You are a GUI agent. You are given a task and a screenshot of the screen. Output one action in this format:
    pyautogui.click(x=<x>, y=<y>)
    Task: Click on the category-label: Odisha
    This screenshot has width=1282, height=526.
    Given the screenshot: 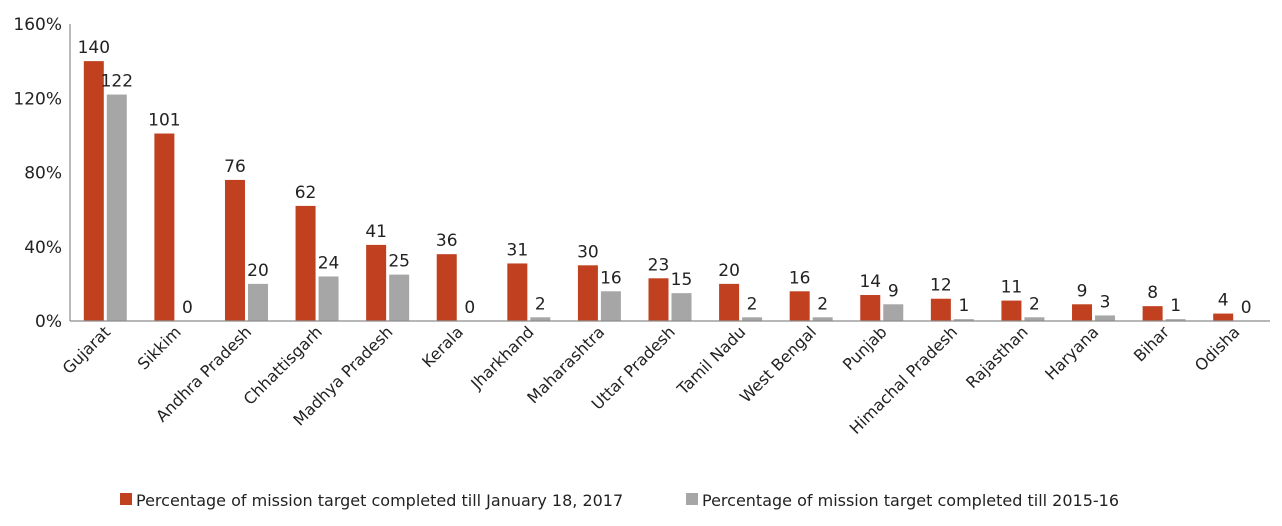 What is the action you would take?
    pyautogui.click(x=1217, y=348)
    